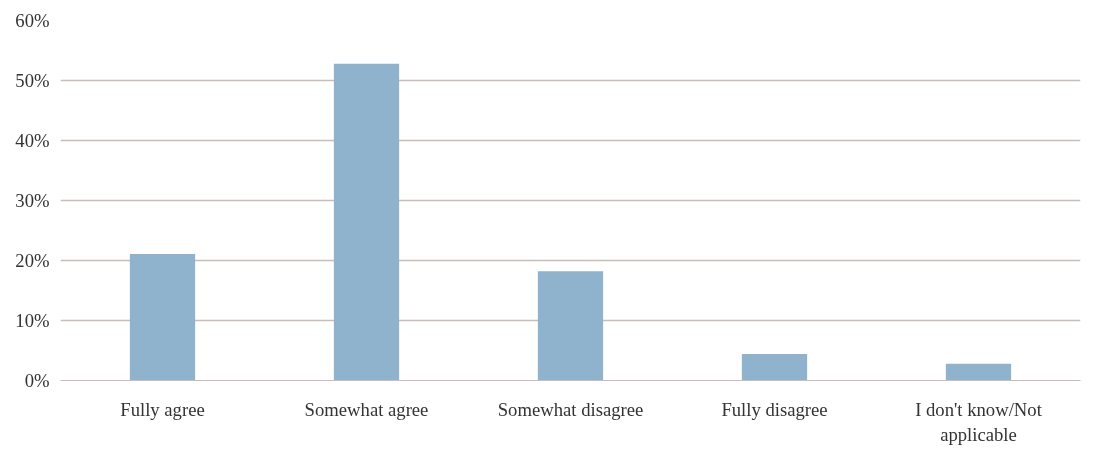  What do you see at coordinates (32, 140) in the screenshot?
I see `y-tick-label: 40%` at bounding box center [32, 140].